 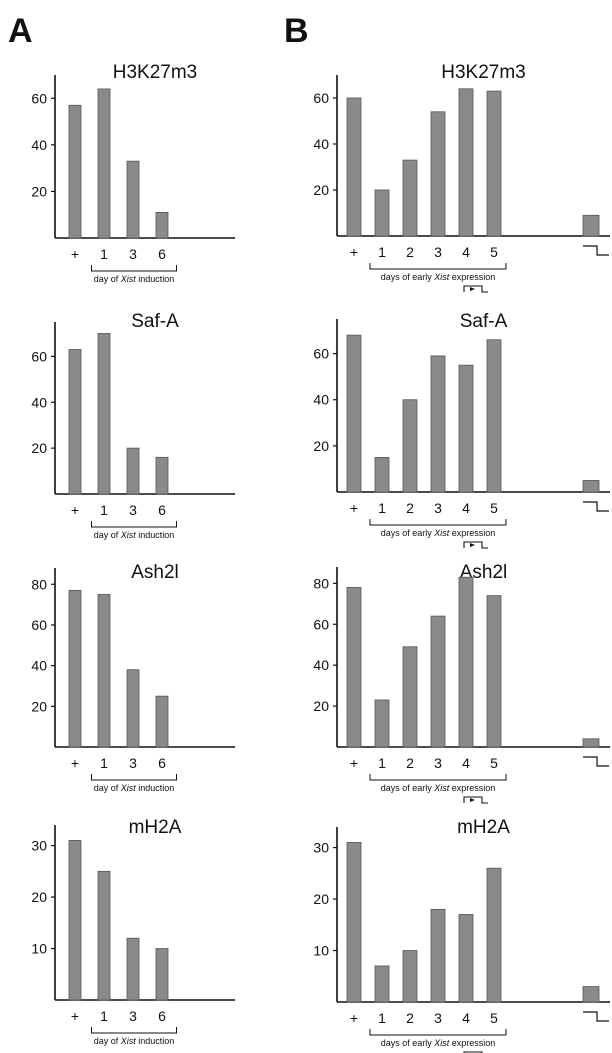 What do you see at coordinates (466, 763) in the screenshot?
I see `x-tick-label: 4` at bounding box center [466, 763].